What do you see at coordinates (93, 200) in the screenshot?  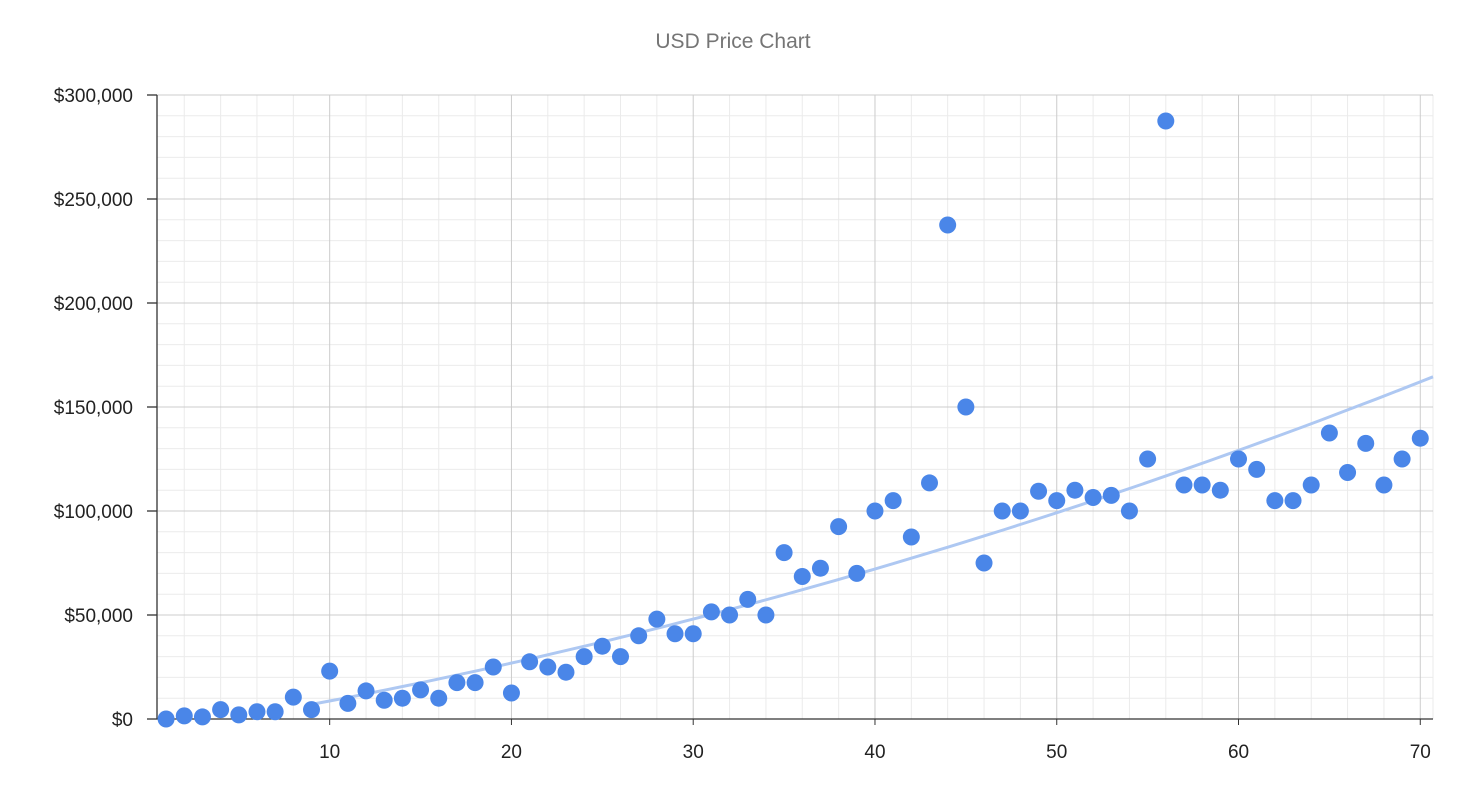 I see `y-tick-label: $250,000` at bounding box center [93, 200].